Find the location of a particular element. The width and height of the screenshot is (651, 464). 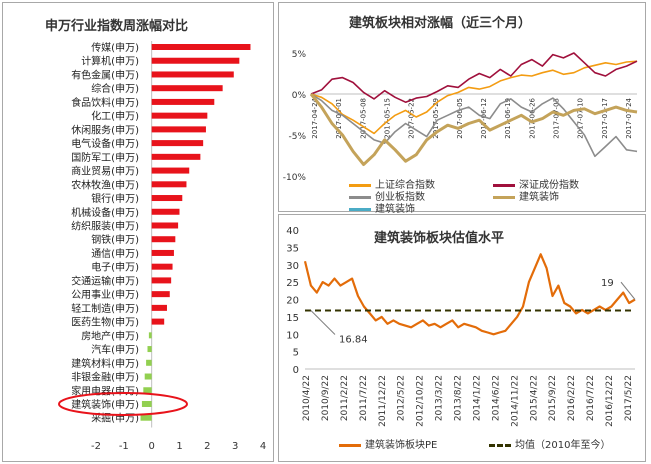

pe-x-tick-0: 2010/4/22 is located at coordinates (307, 398).